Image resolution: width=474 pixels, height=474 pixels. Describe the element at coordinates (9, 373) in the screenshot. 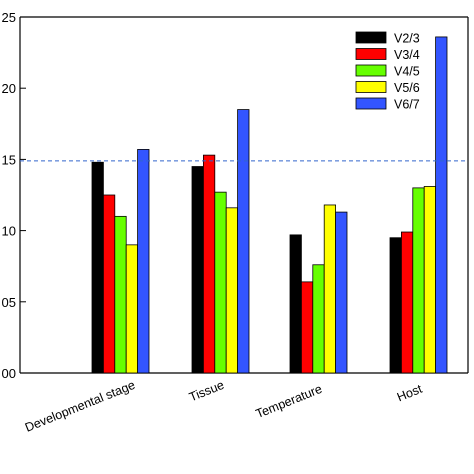

I see `y-tick-label: 00` at that location.